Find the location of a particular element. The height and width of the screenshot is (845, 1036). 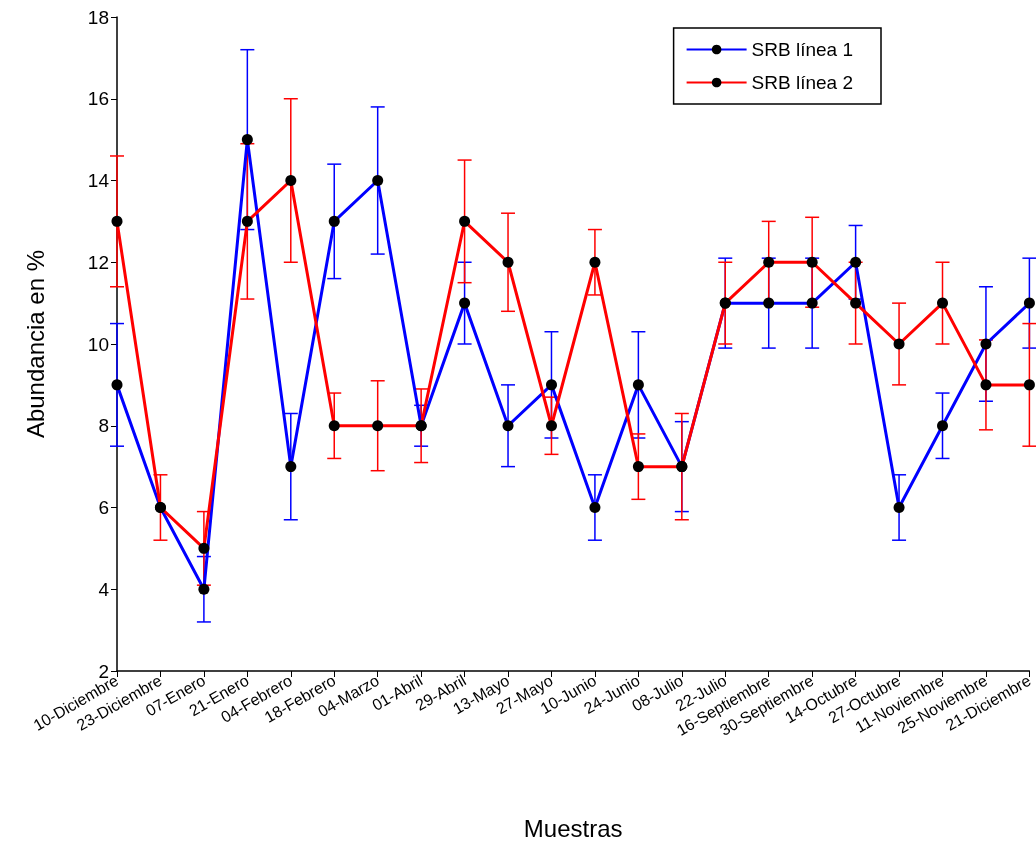

y-tick-label: 10 is located at coordinates (98, 344).